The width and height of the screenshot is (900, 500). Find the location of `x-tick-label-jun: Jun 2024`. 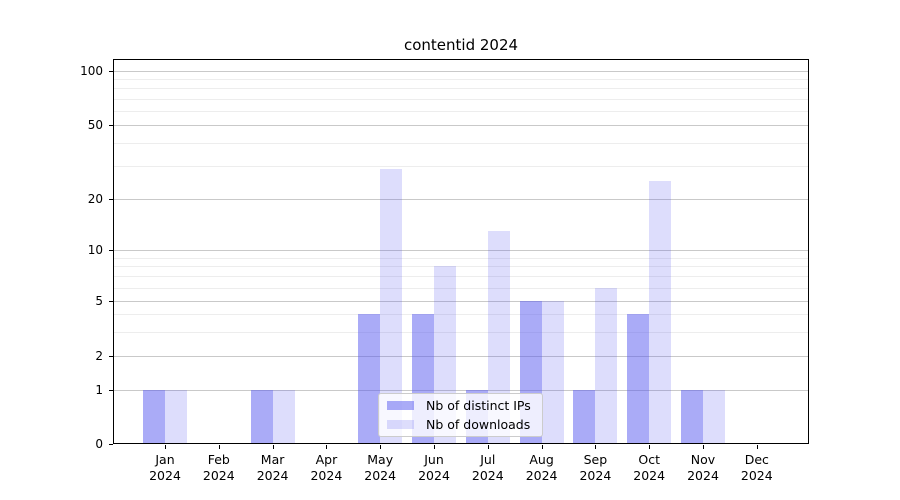

x-tick-label-jun: Jun 2024 is located at coordinates (434, 468).